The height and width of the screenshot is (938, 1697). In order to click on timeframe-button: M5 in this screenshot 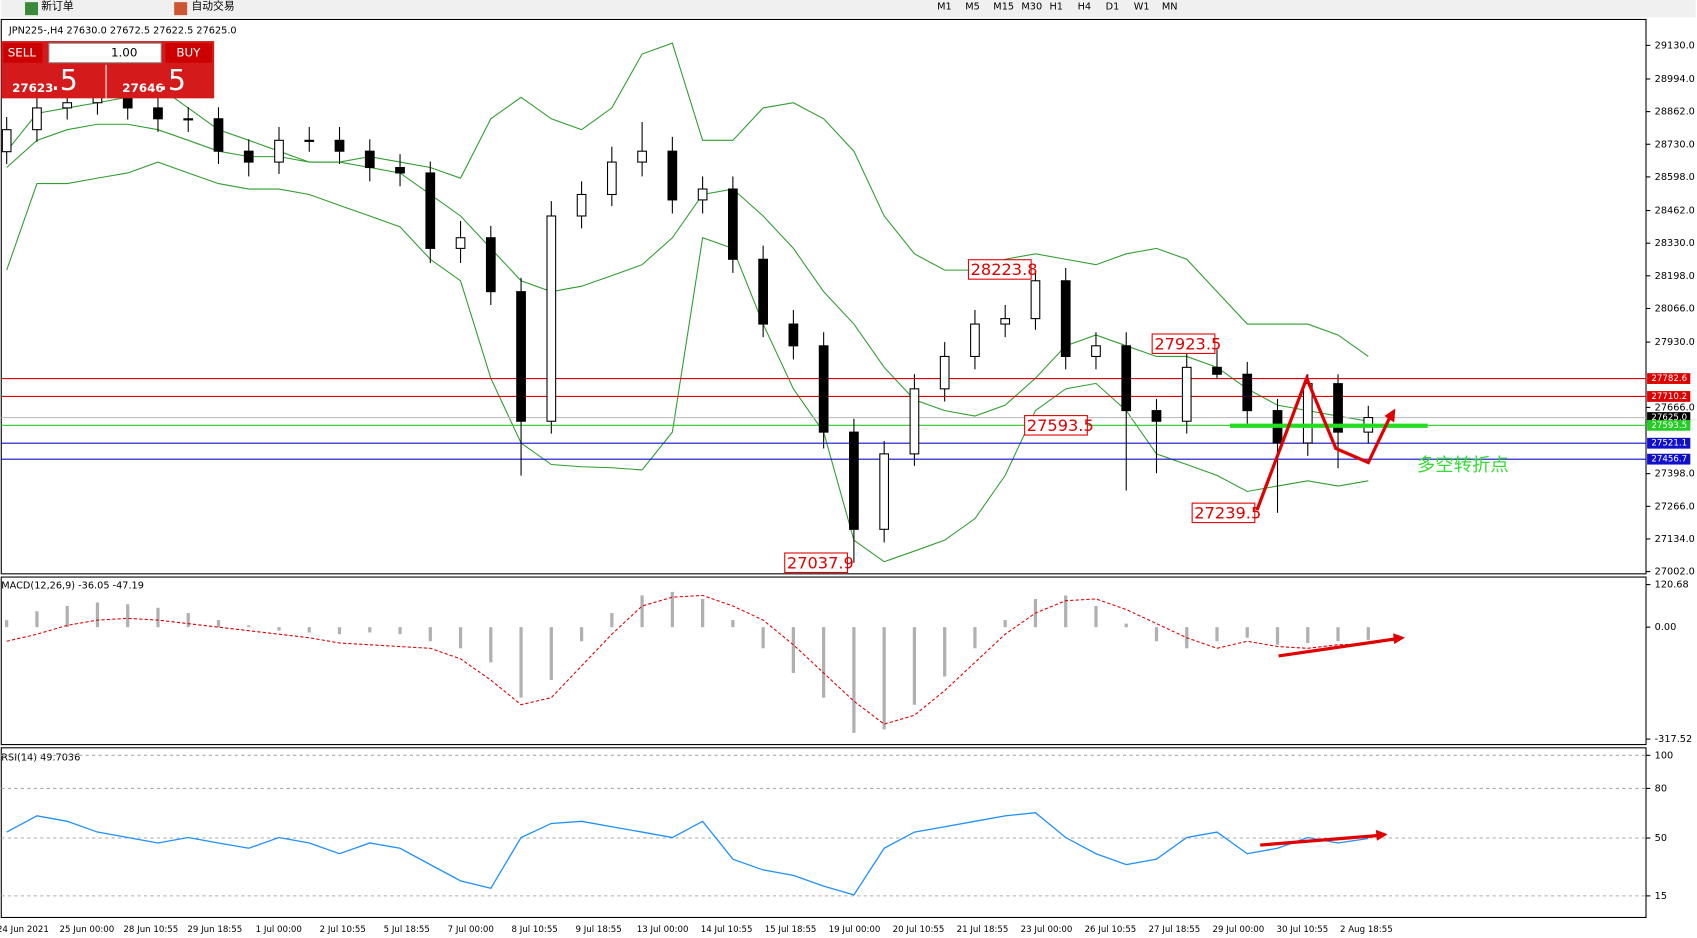, I will do `click(972, 6)`.